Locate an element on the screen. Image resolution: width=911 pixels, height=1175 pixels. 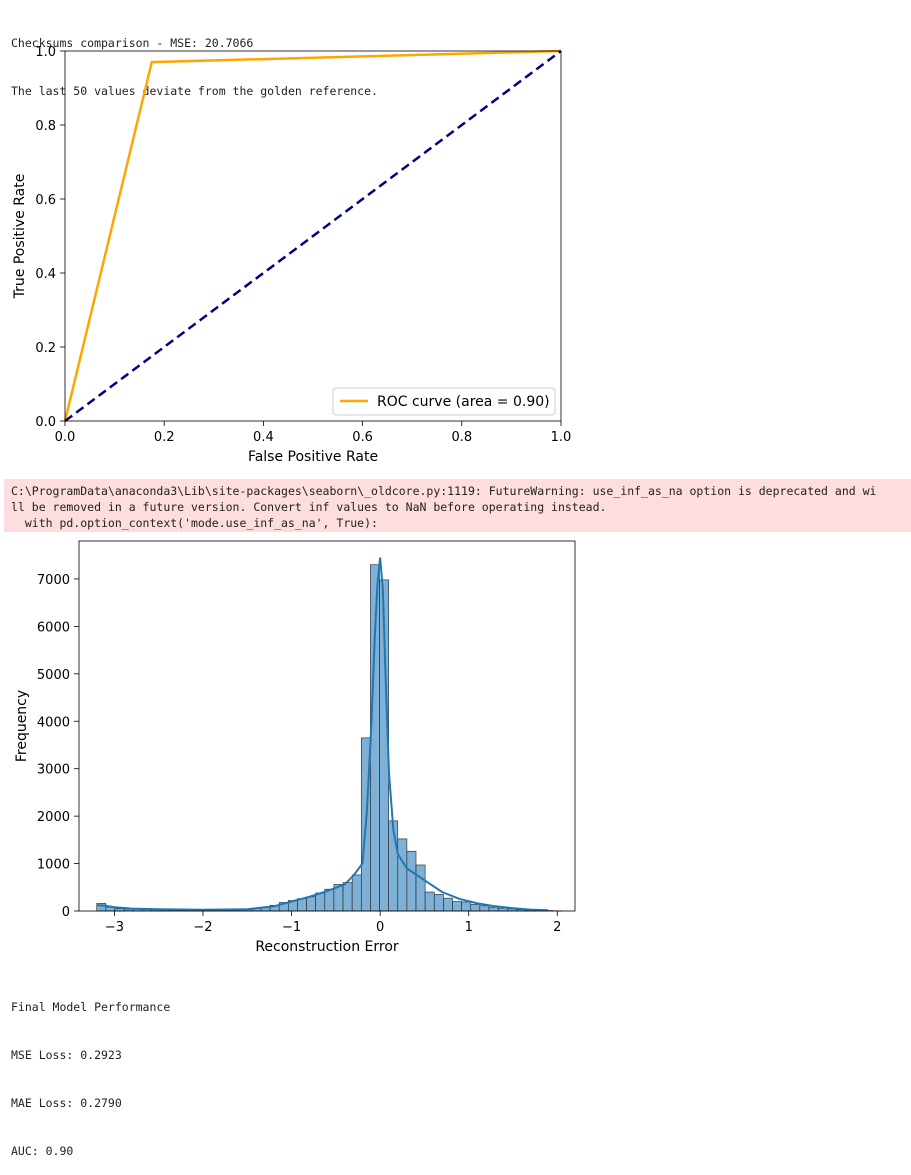
hist-y-tick-label: 4000 is located at coordinates (53, 722).